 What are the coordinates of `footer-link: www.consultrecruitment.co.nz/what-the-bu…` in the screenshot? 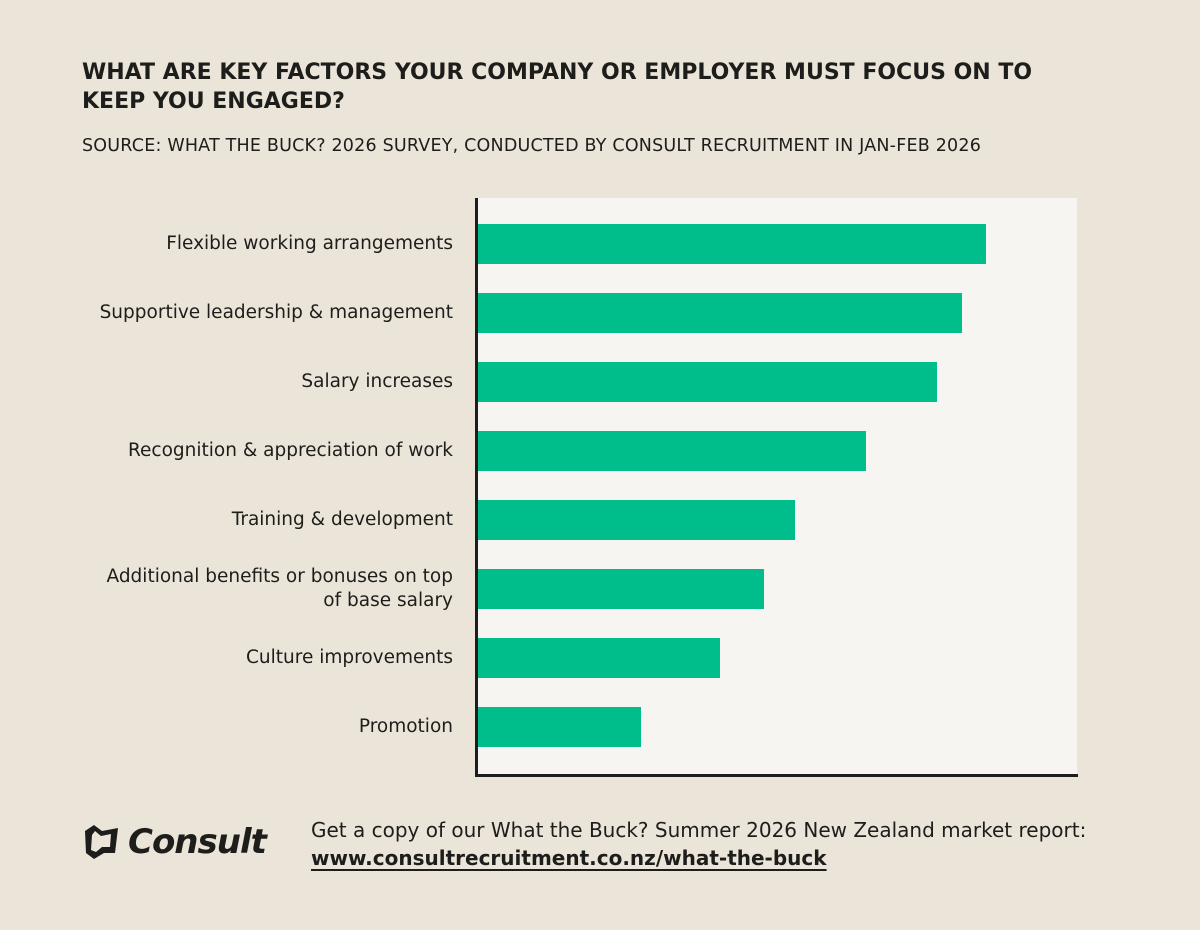 It's located at (569, 858).